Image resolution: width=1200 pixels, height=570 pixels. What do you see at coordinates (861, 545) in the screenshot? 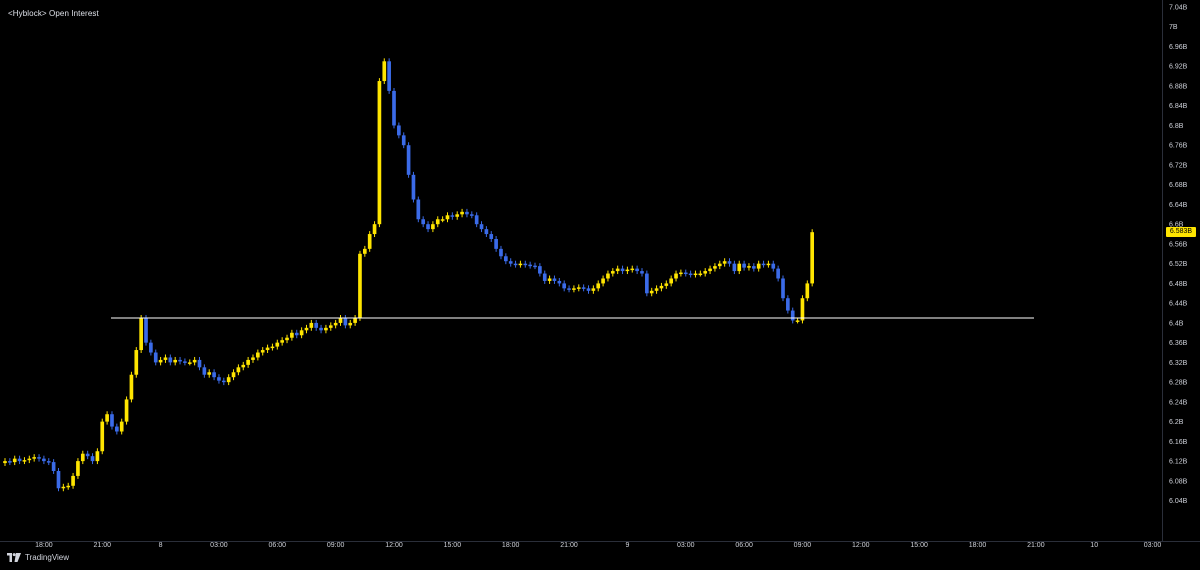
I see `x-tick-label: 12:00` at bounding box center [861, 545].